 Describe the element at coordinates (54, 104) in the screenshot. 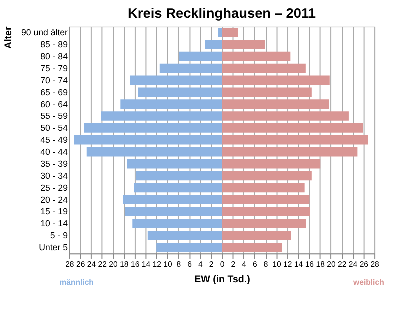

I see `y-tick-label: 60 - 64` at that location.